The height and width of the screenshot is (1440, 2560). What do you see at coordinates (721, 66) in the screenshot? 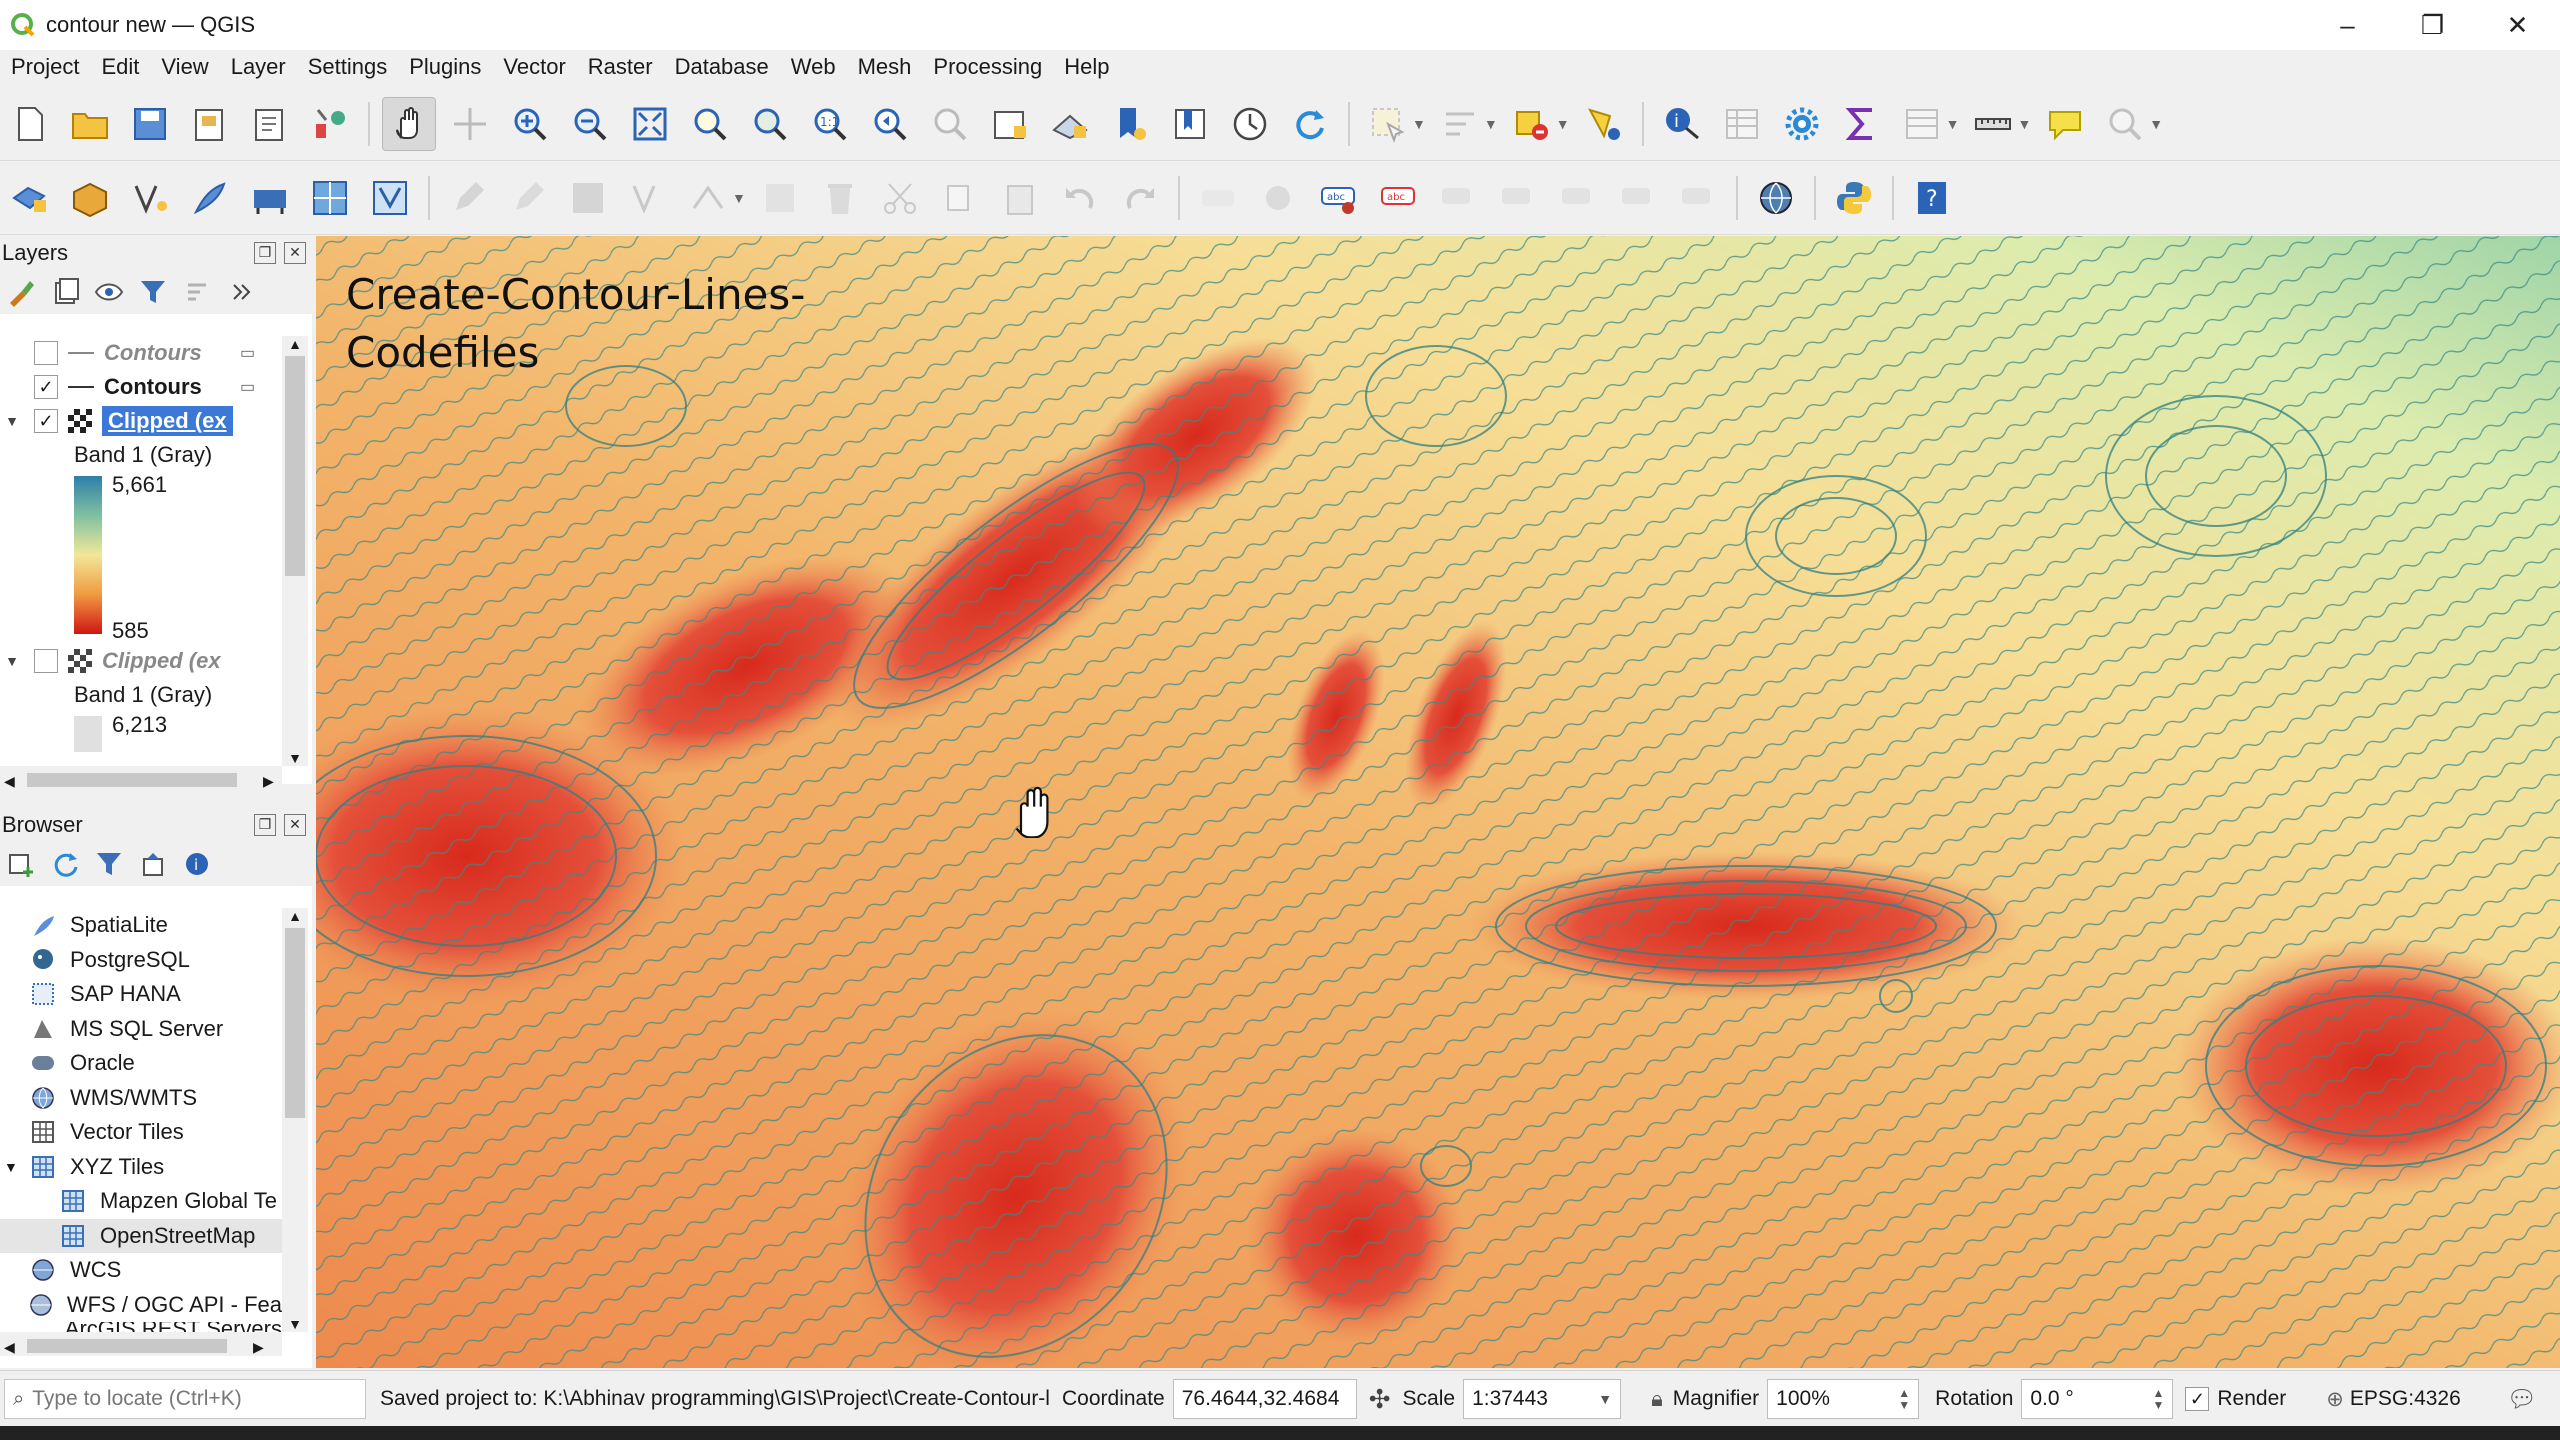
I see `menu-database: Database` at bounding box center [721, 66].